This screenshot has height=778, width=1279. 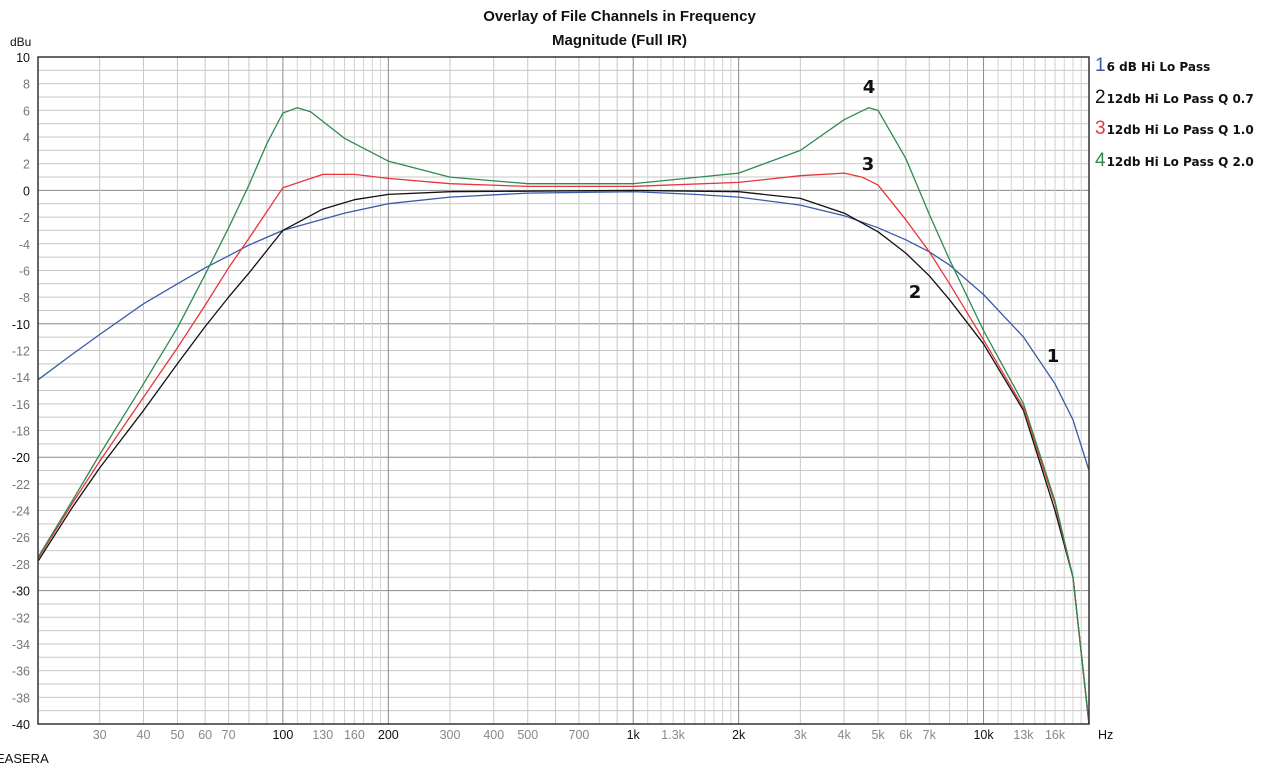 What do you see at coordinates (1180, 130) in the screenshot?
I see `legend-label: 12db Hi Lo Pass Q 1.0` at bounding box center [1180, 130].